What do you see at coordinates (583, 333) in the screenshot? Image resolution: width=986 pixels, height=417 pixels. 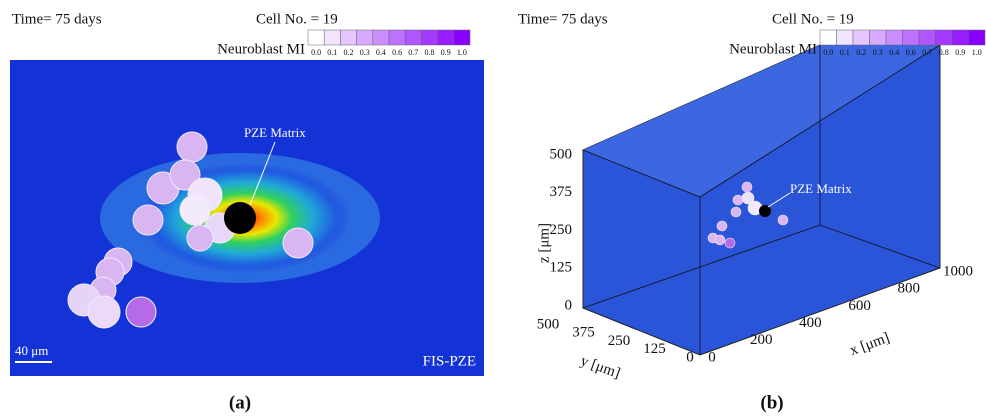 I see `y-tick-label: 375` at bounding box center [583, 333].